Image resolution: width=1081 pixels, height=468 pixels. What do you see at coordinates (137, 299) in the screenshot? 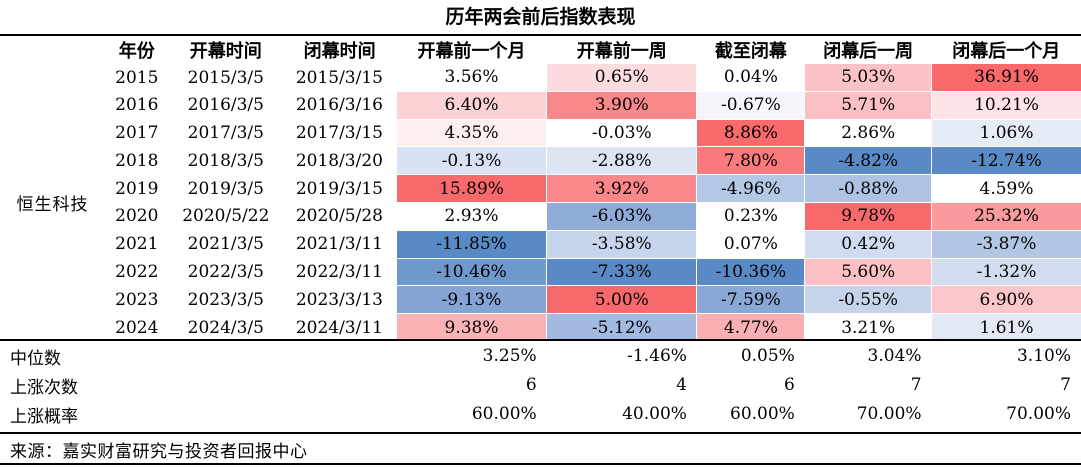
I see `year-cell: 2023` at bounding box center [137, 299].